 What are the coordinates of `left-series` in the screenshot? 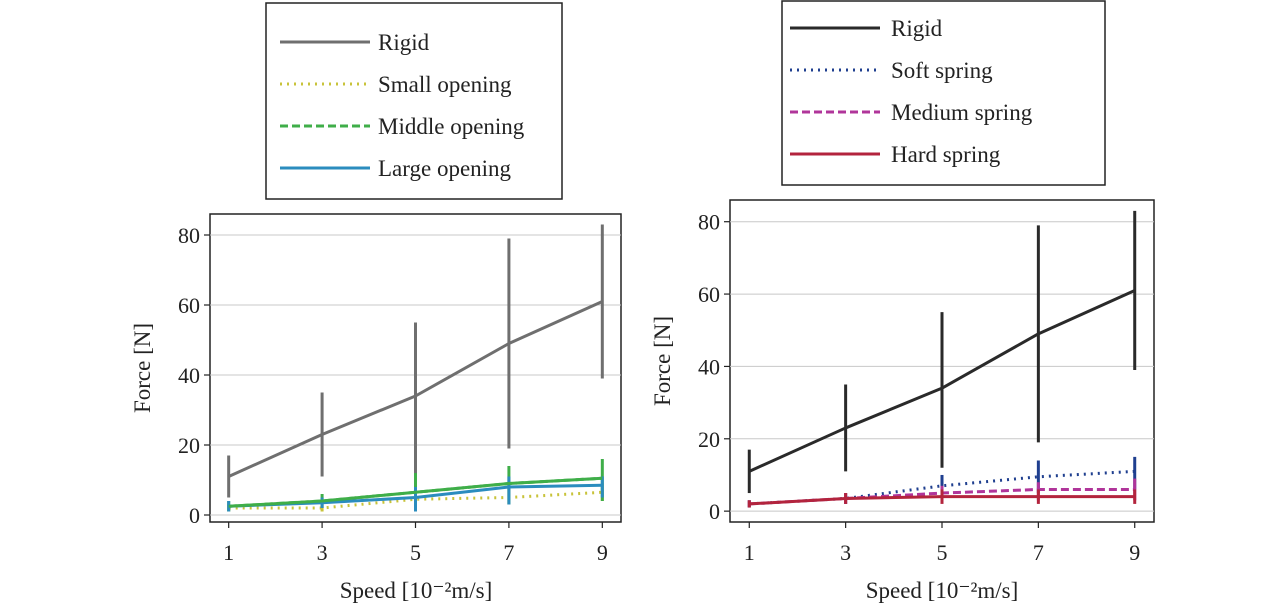 It's located at (415, 368).